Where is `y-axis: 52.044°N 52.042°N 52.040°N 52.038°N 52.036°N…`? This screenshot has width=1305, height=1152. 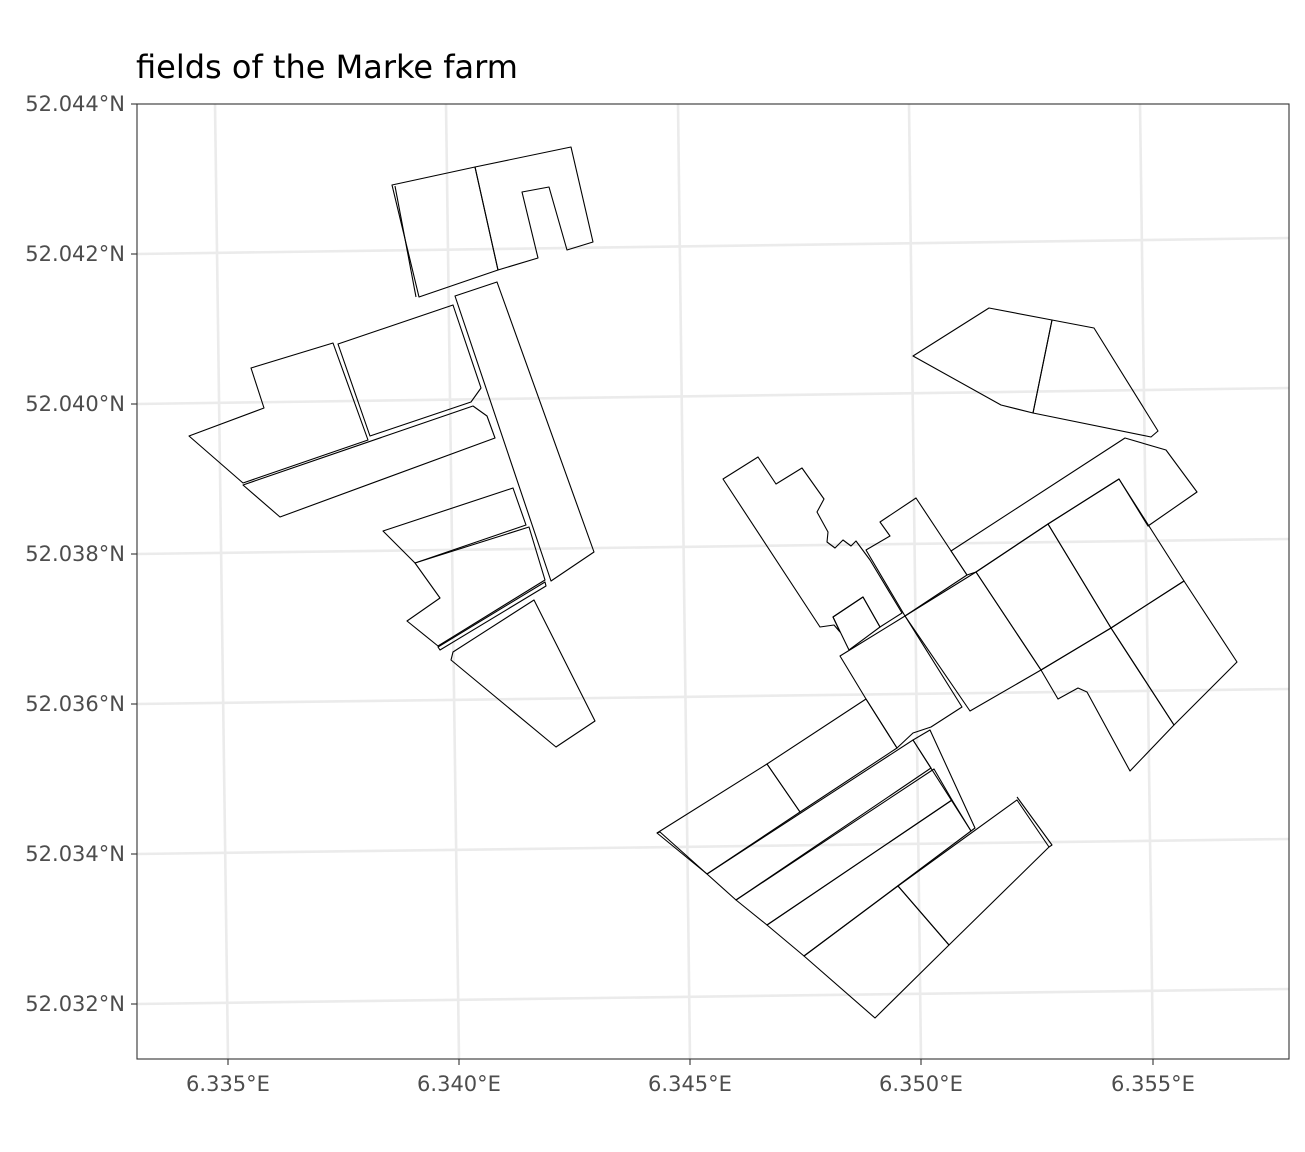 y-axis: 52.044°N 52.042°N 52.040°N 52.038°N 52.036°N… is located at coordinates (81, 554).